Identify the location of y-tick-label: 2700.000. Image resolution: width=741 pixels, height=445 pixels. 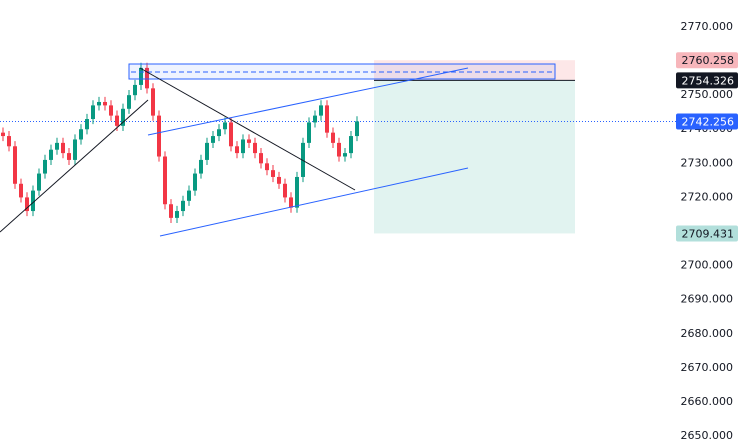
(707, 265).